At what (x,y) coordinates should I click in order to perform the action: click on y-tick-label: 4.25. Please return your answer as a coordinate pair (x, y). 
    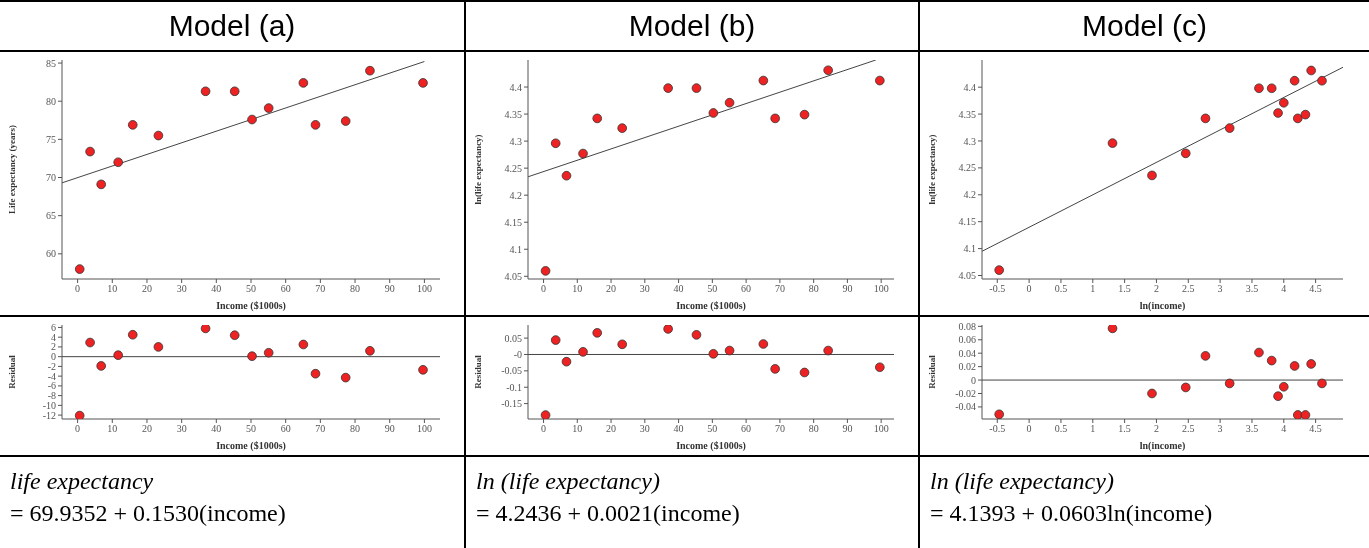
    Looking at the image, I should click on (967, 168).